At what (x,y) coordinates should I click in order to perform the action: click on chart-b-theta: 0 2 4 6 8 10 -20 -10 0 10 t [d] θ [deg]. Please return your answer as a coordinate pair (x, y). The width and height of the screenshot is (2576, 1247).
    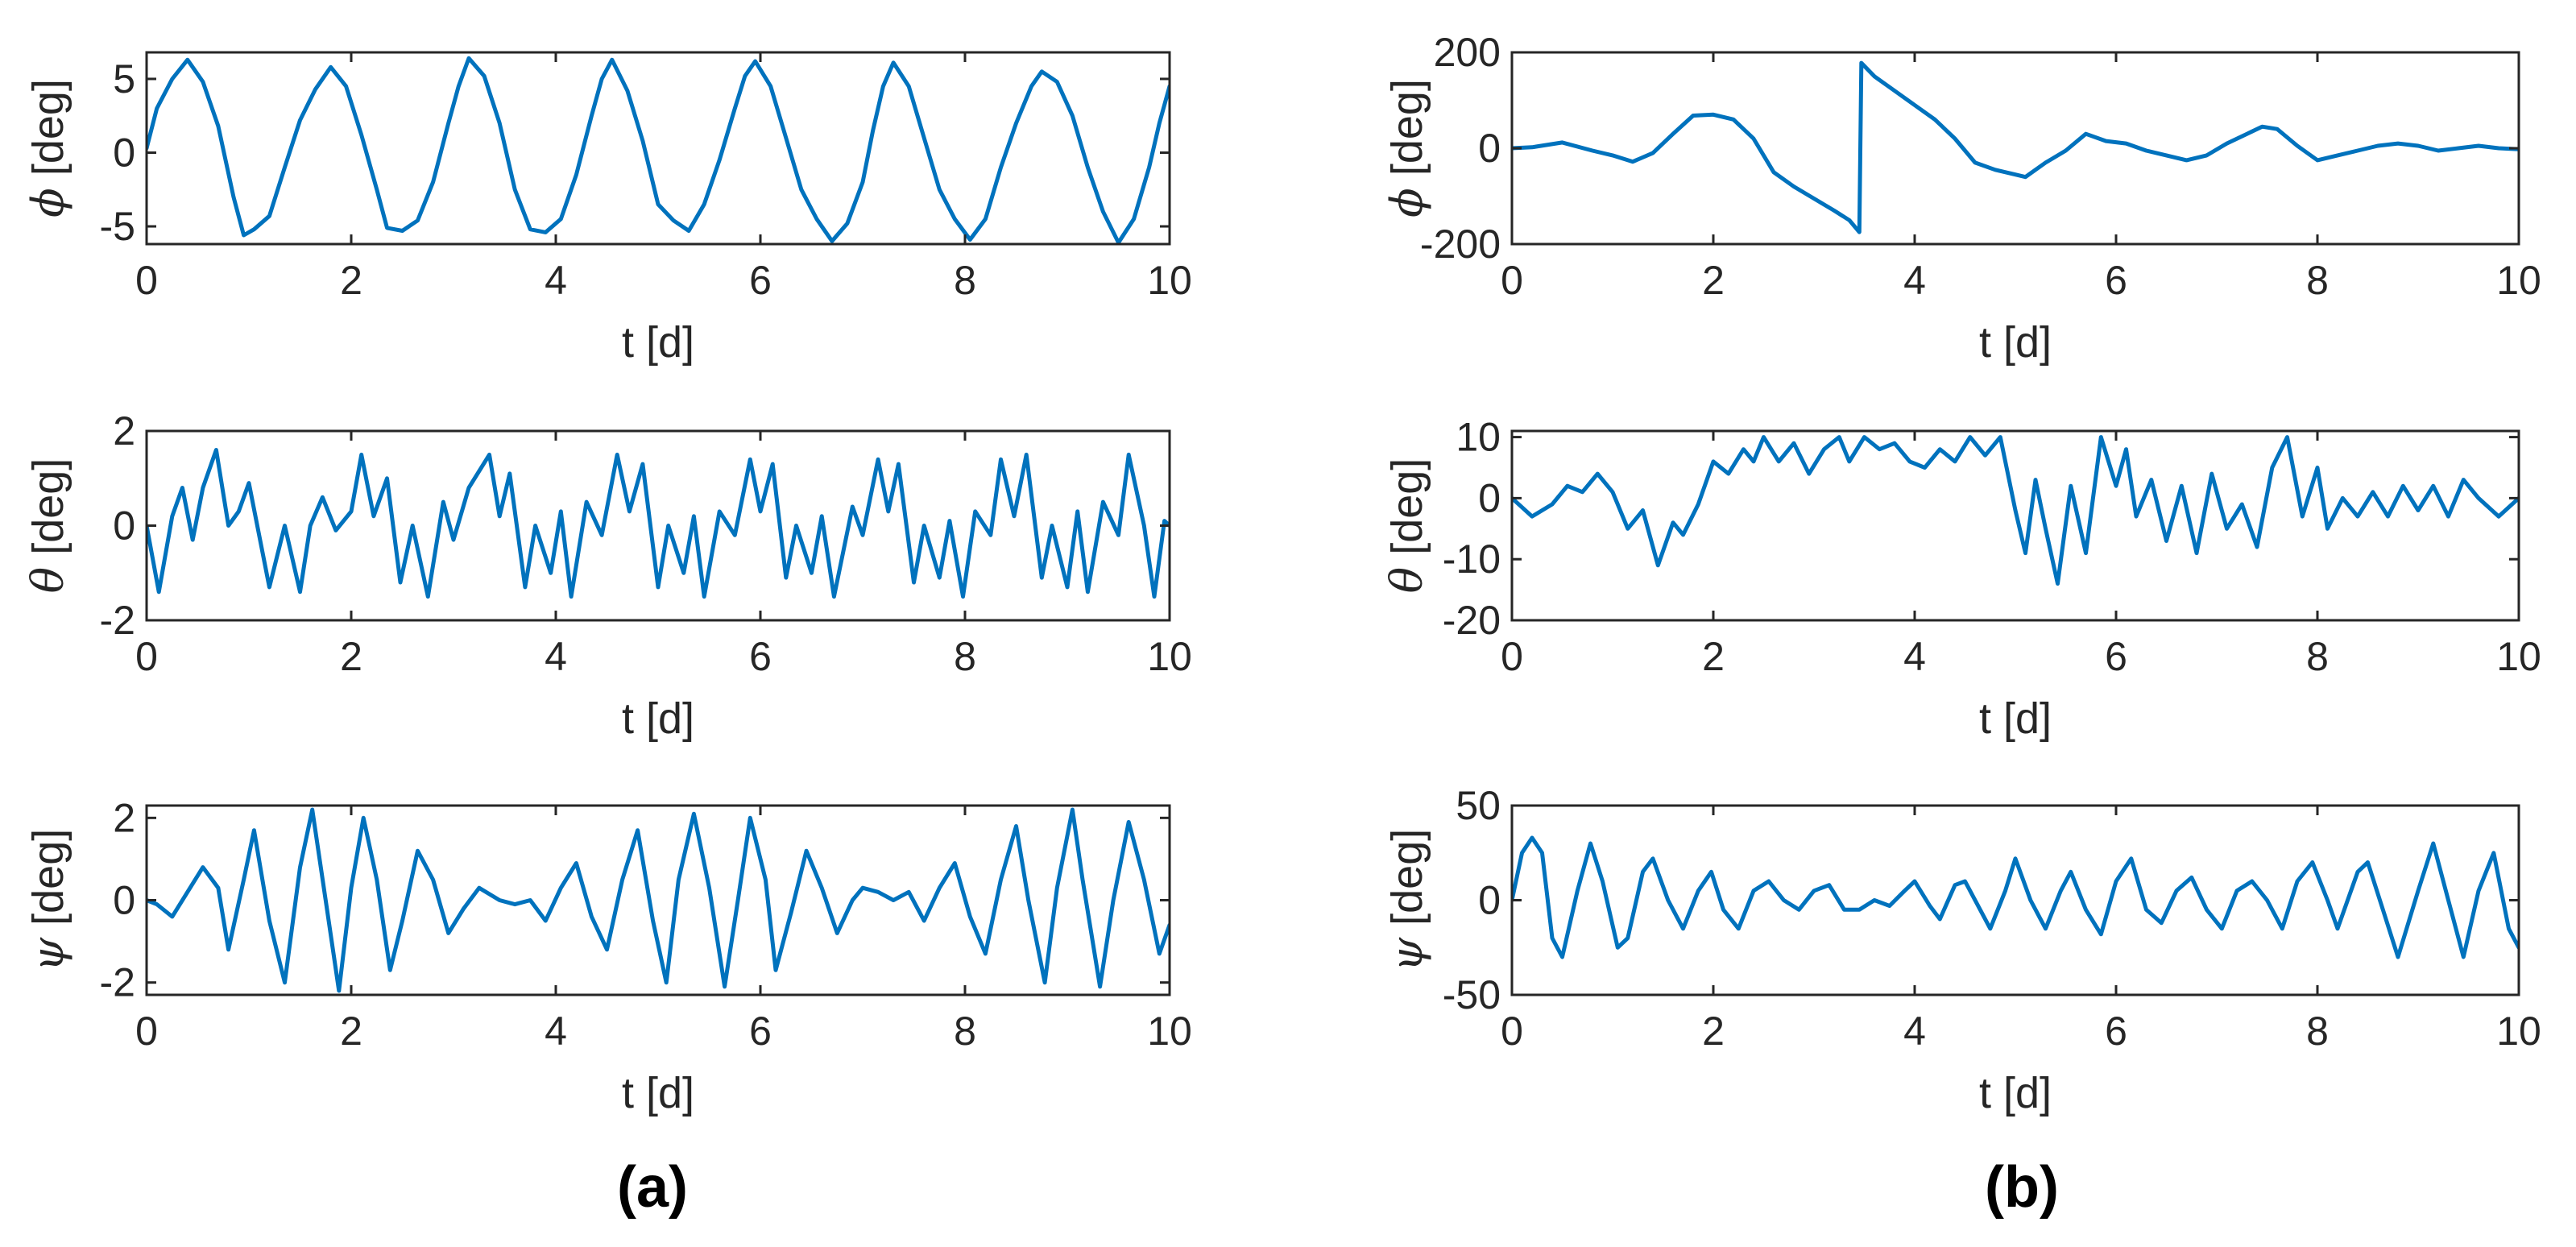
    Looking at the image, I should click on (1961, 579).